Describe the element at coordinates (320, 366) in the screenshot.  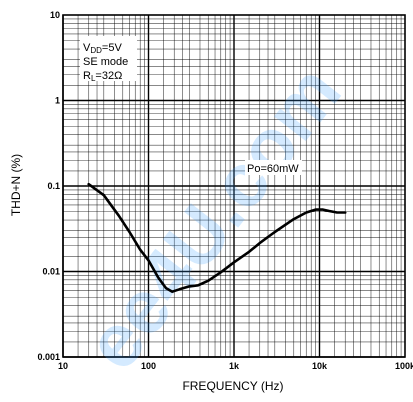
I see `x-tick-label: 10k` at that location.